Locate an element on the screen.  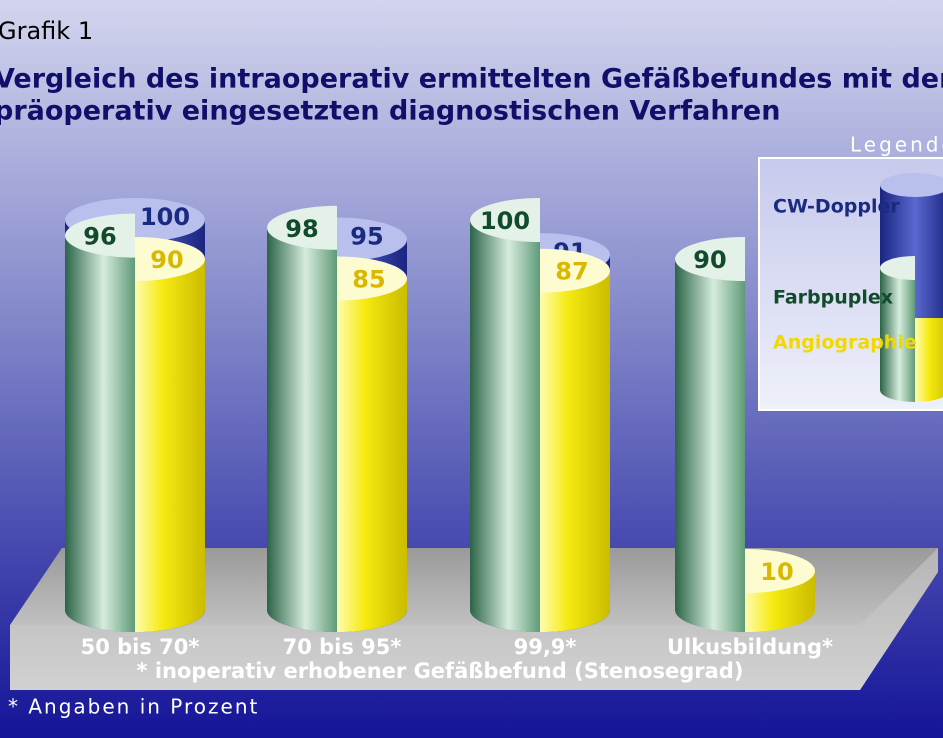
footnote: * Angaben in Prozent is located at coordinates (133, 707).